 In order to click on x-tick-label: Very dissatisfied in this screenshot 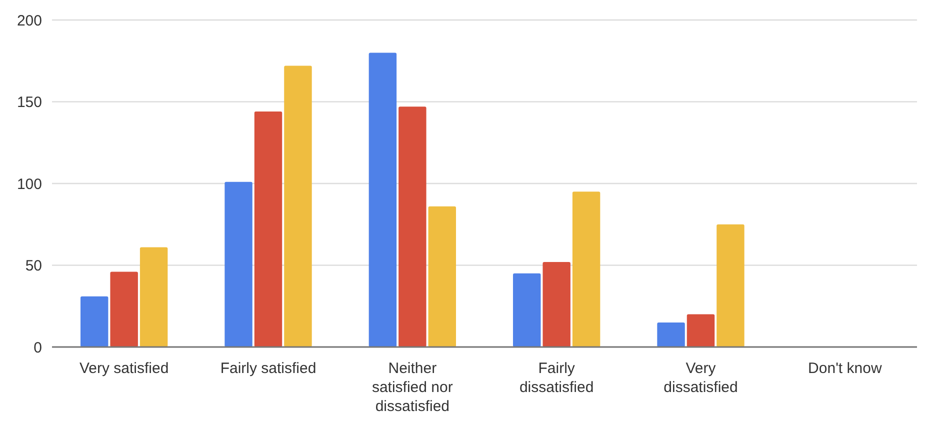, I will do `click(701, 378)`.